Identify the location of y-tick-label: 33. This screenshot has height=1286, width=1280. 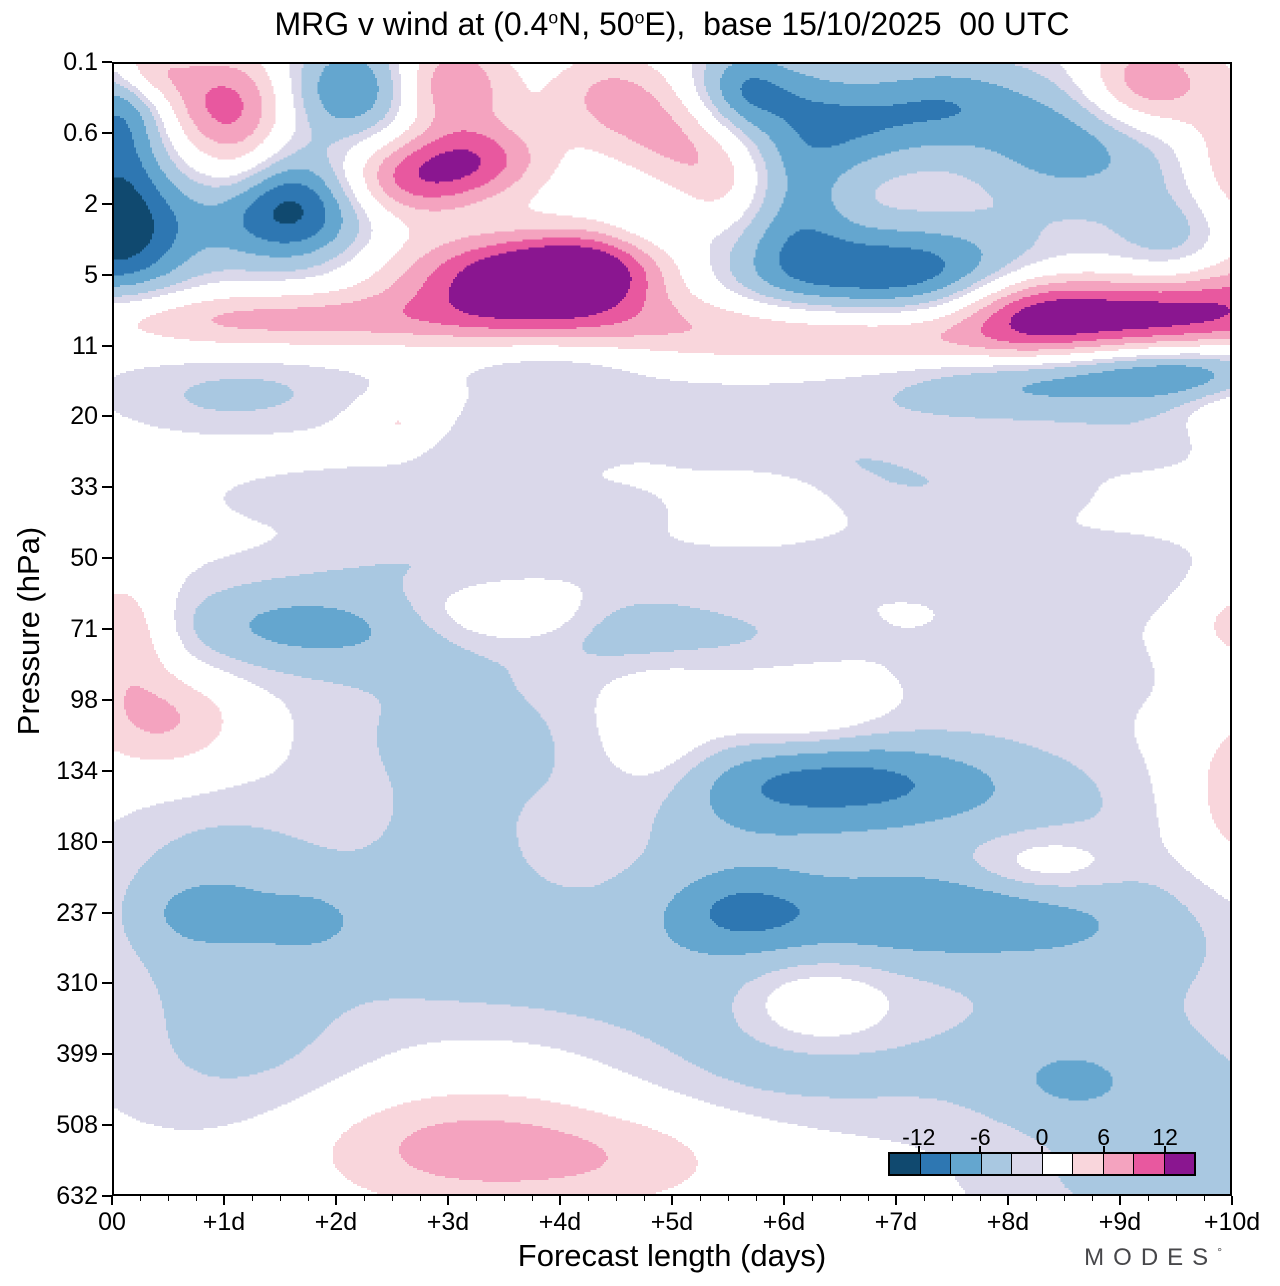
(84, 487).